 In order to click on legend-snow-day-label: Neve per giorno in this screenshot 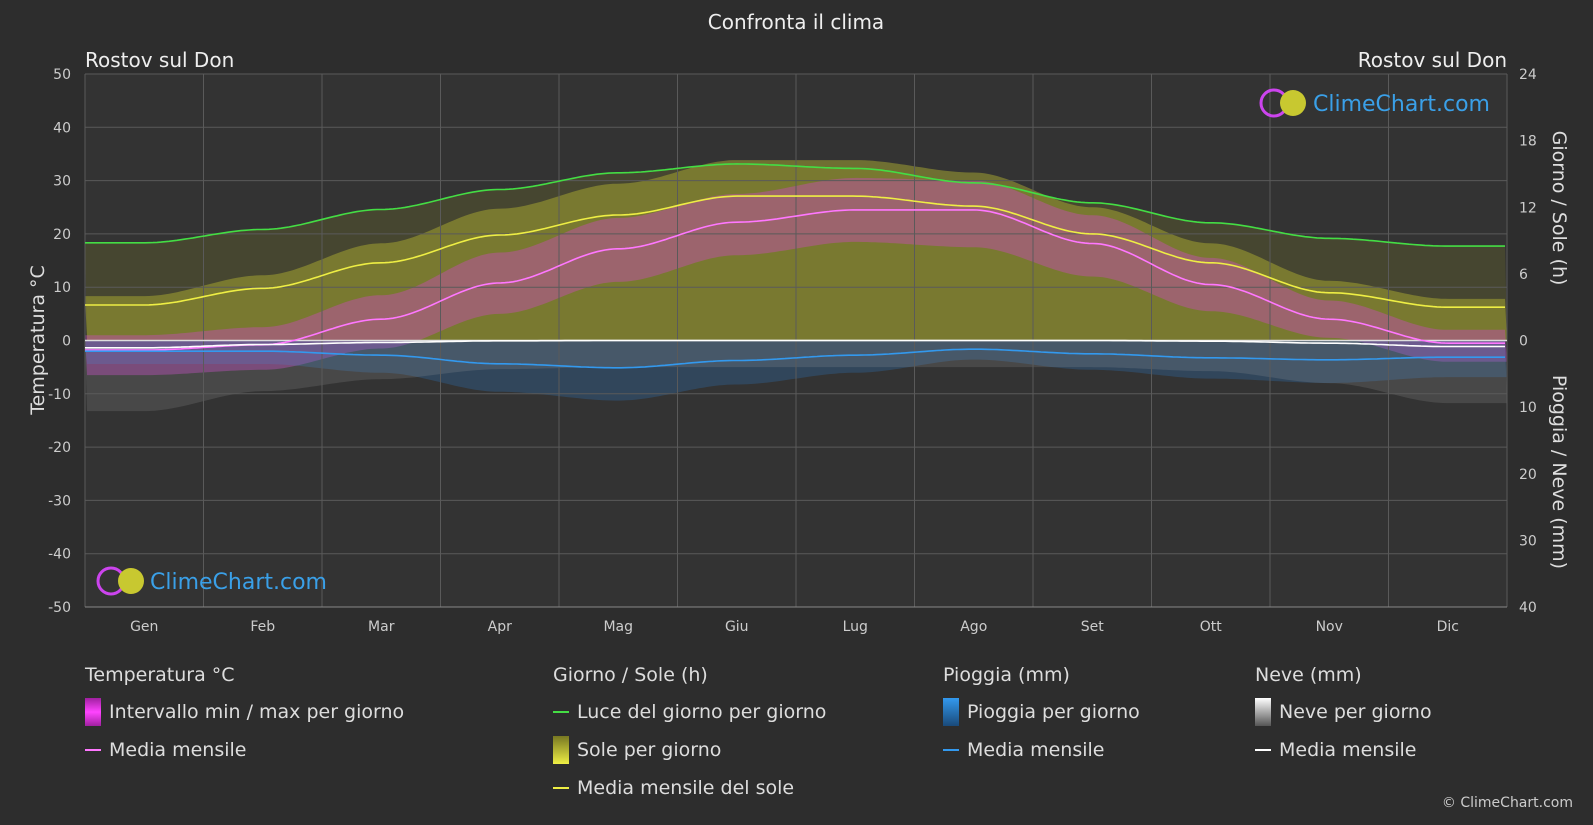, I will do `click(1355, 712)`.